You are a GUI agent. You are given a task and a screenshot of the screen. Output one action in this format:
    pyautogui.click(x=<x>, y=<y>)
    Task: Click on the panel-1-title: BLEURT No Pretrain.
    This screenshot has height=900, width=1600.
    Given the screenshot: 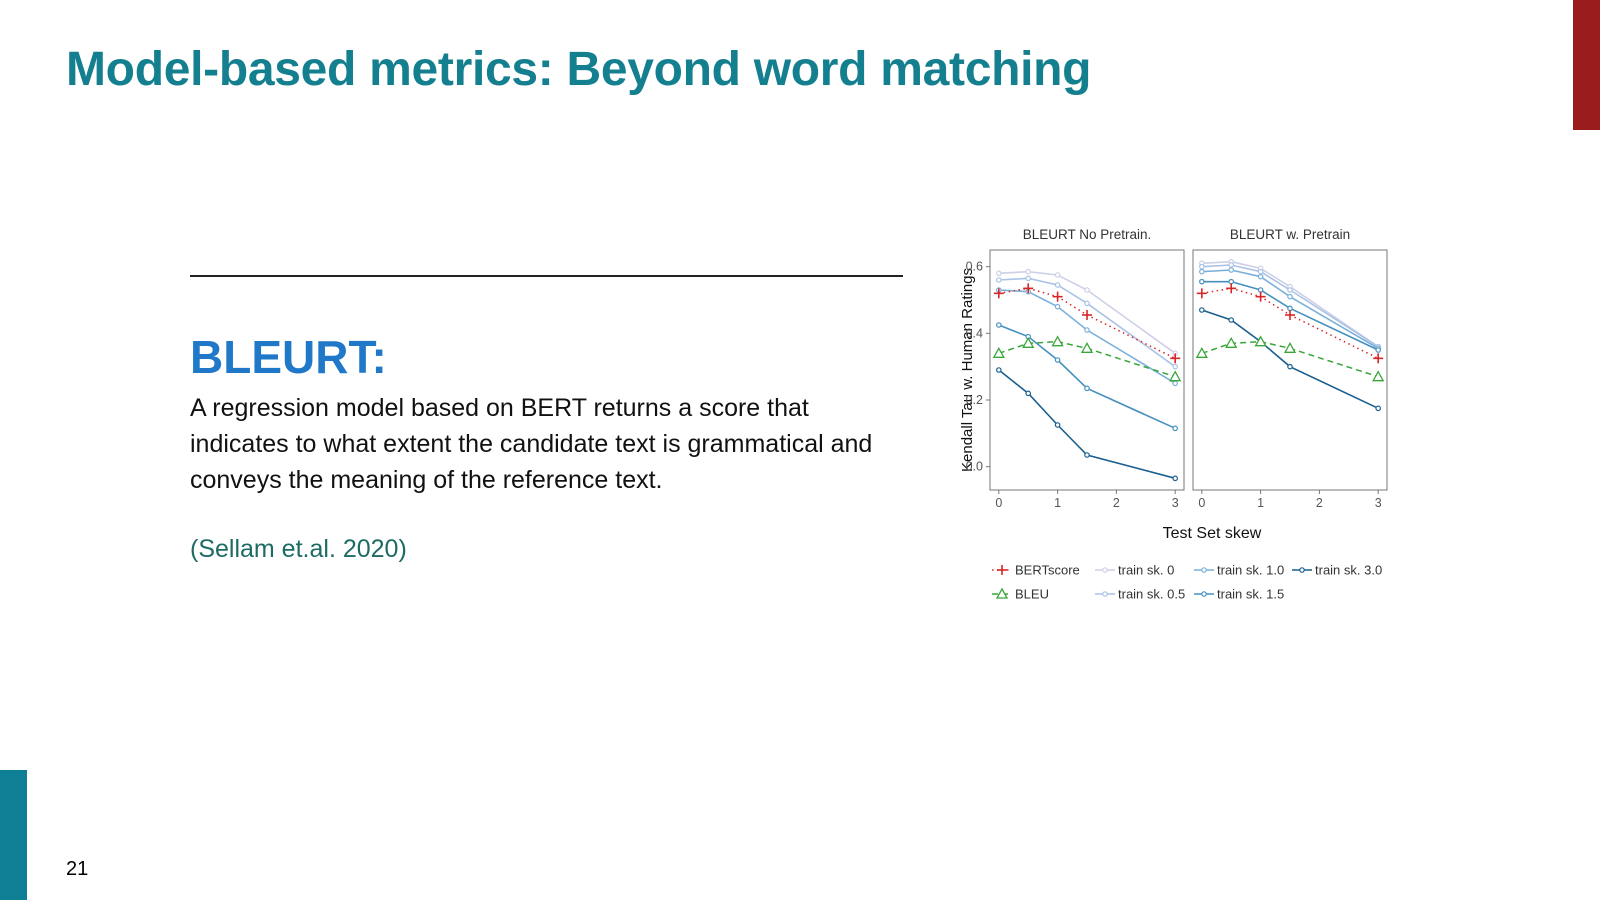 What is the action you would take?
    pyautogui.click(x=1087, y=234)
    